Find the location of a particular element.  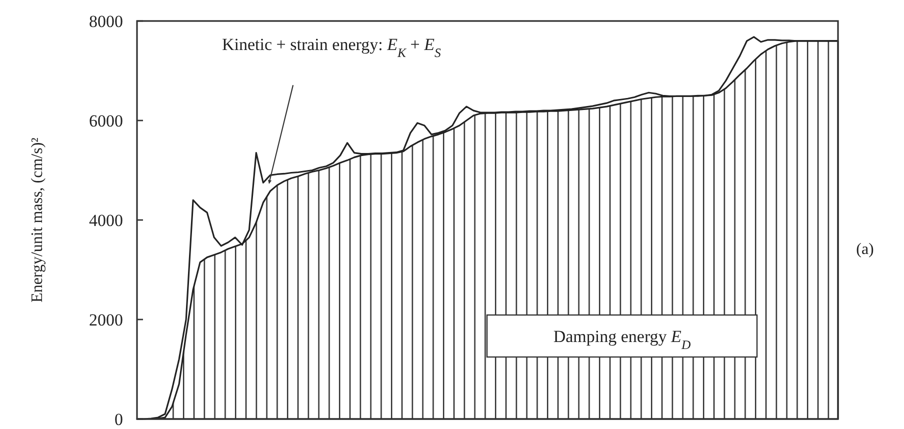

y-axis-title: Energy/unit mass, (cm/s)² is located at coordinates (37, 219).